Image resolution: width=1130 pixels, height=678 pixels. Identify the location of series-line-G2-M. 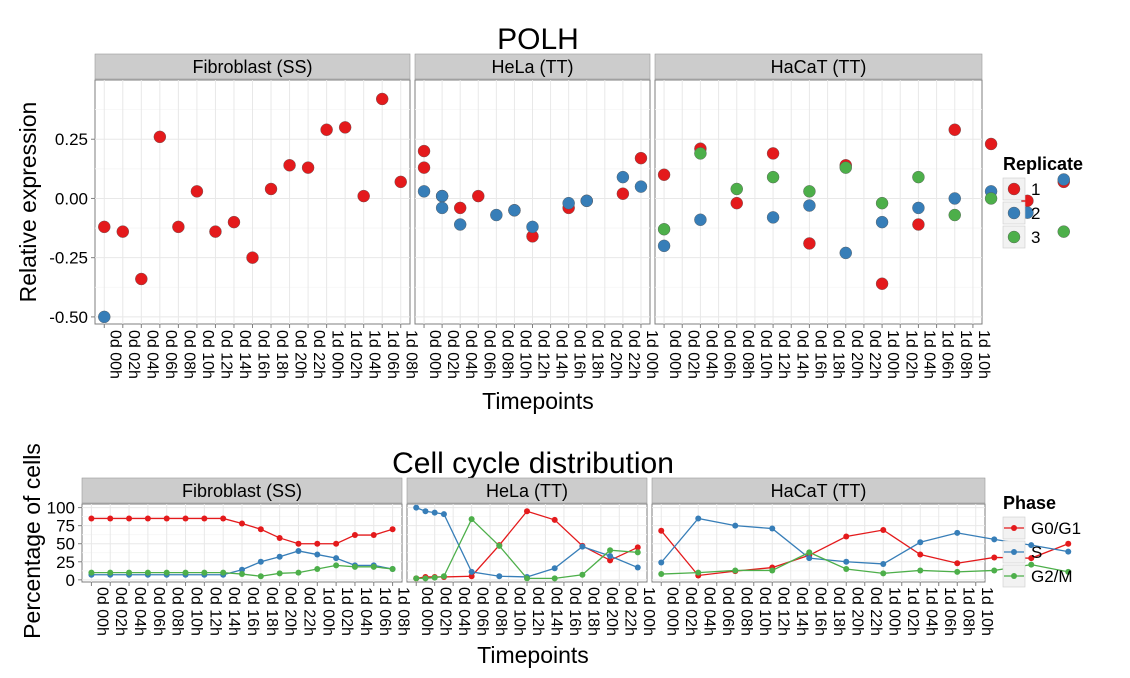
(865, 563).